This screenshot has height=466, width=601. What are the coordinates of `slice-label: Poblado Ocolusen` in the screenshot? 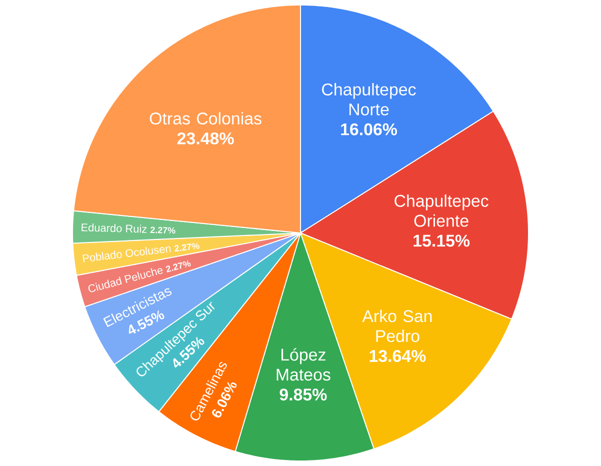 It's located at (126, 254).